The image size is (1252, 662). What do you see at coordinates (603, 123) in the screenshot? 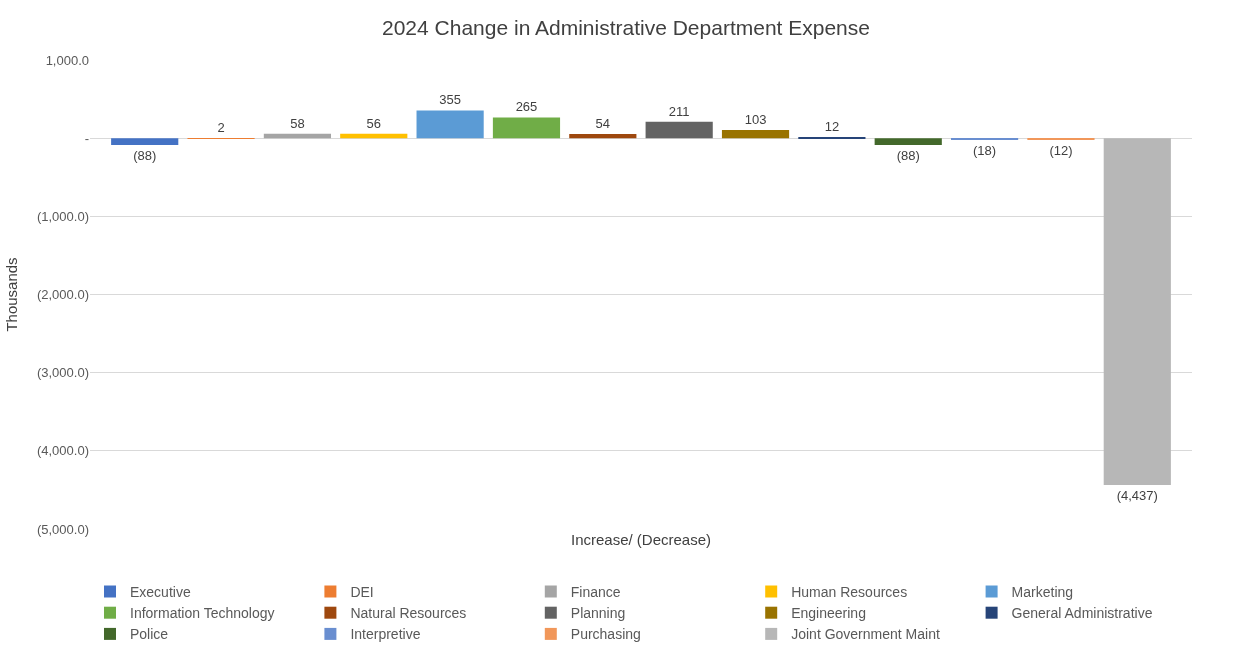
I see `data-label: 54` at bounding box center [603, 123].